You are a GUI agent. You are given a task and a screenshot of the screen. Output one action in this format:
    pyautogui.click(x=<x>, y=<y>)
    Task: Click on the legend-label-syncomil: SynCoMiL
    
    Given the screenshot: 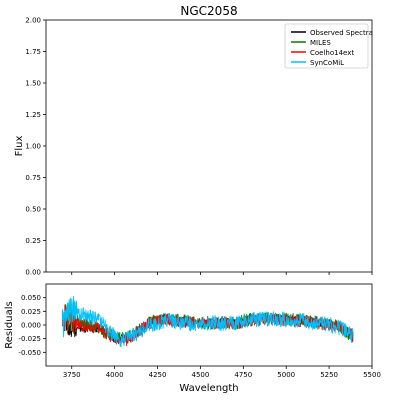 What is the action you would take?
    pyautogui.click(x=327, y=63)
    